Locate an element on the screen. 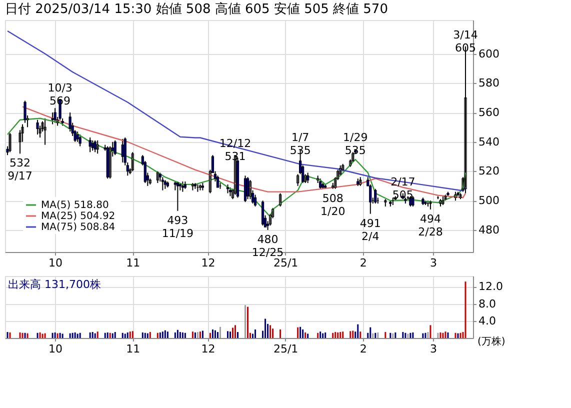 This screenshot has height=408, width=571. y-tick-label: 500 is located at coordinates (489, 201).